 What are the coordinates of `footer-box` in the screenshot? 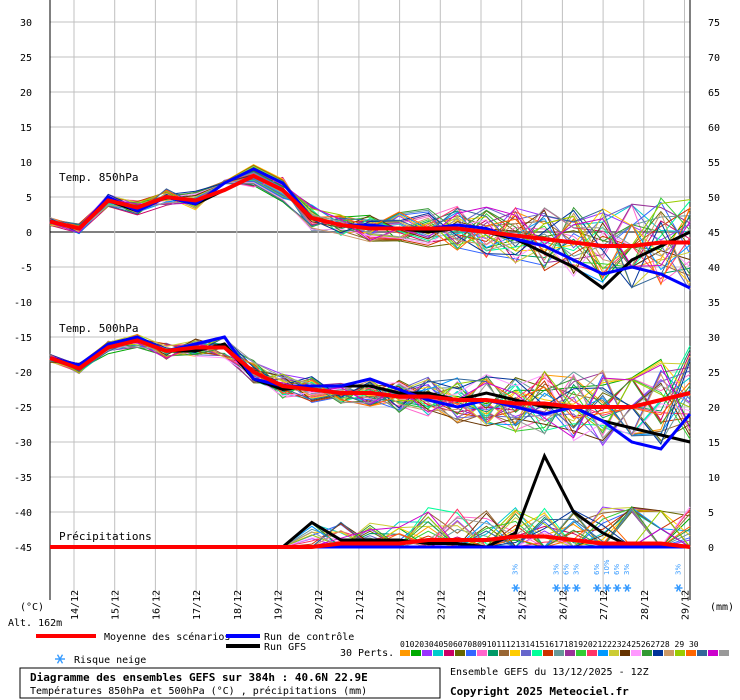 It's located at (230, 683).